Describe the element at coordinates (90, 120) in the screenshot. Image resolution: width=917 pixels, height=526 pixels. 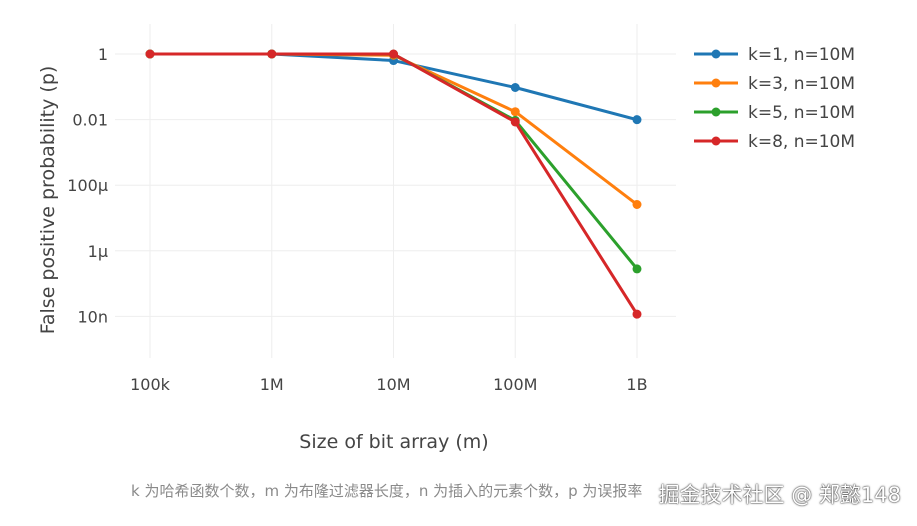
I see `y-tick-label: 0.01` at that location.